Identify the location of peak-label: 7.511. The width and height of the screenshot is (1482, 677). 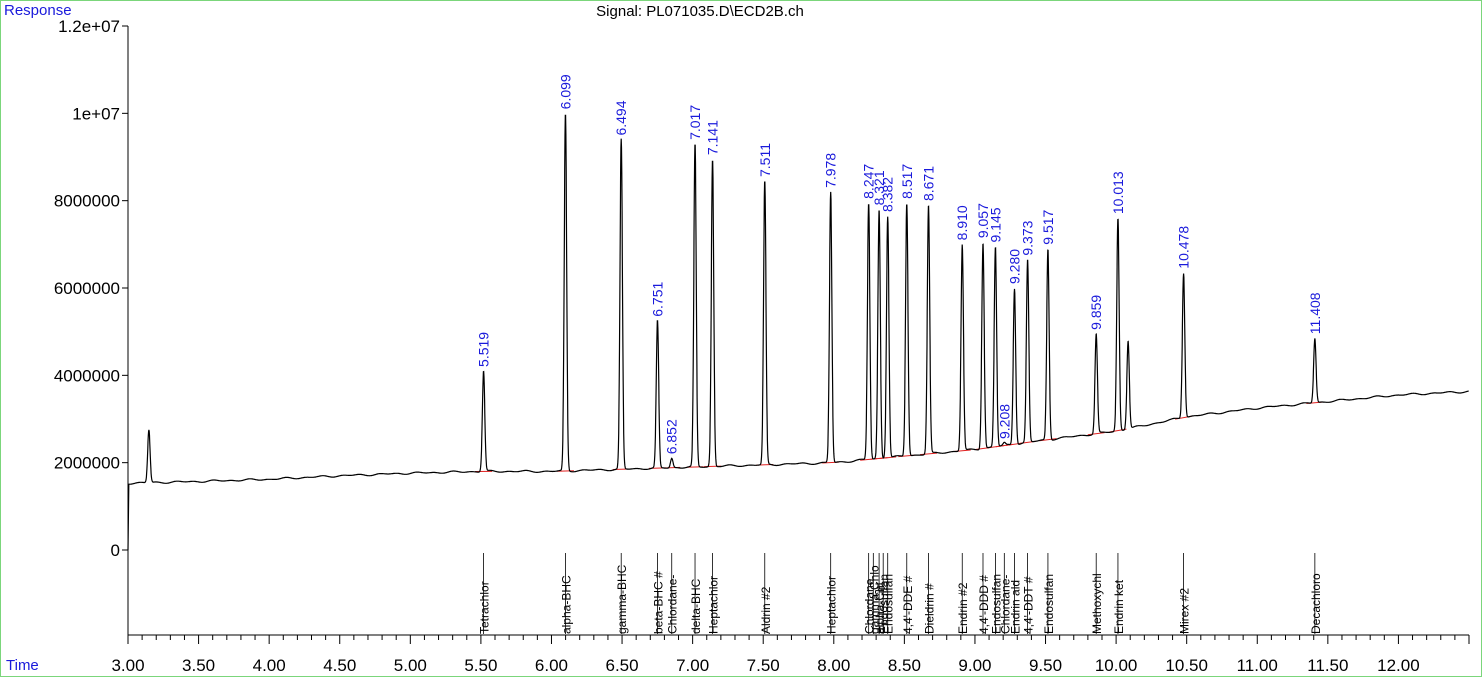
(765, 160).